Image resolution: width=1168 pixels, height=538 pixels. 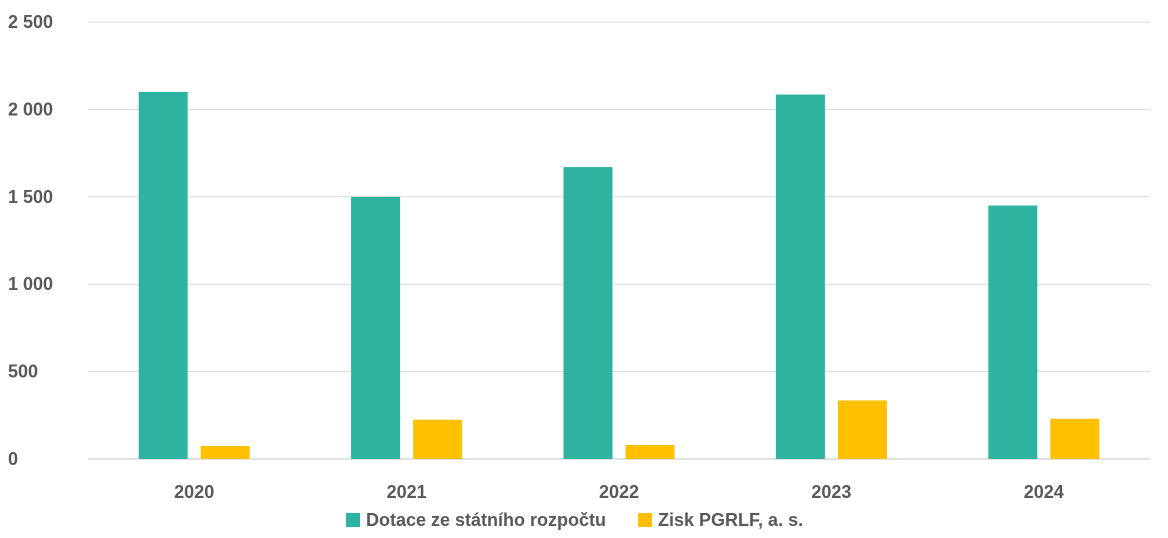 I want to click on bar-zisk-2021, so click(x=438, y=439).